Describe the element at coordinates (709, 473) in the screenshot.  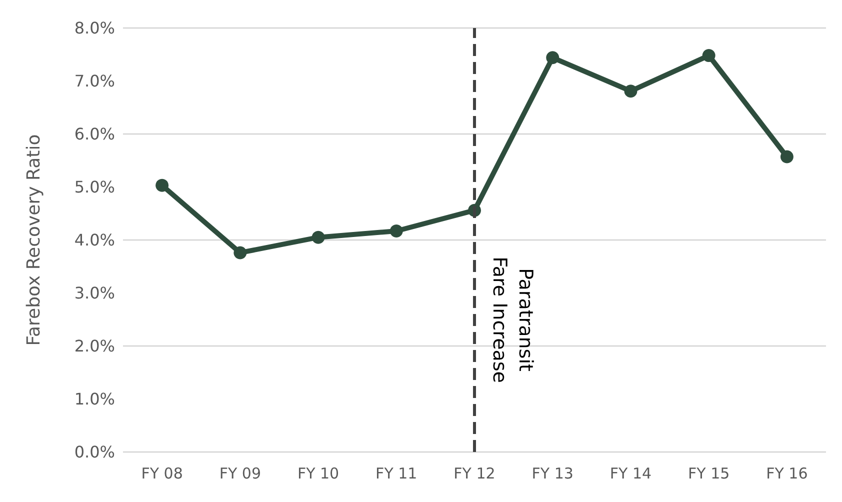
I see `x-tick-label: FY 15` at that location.